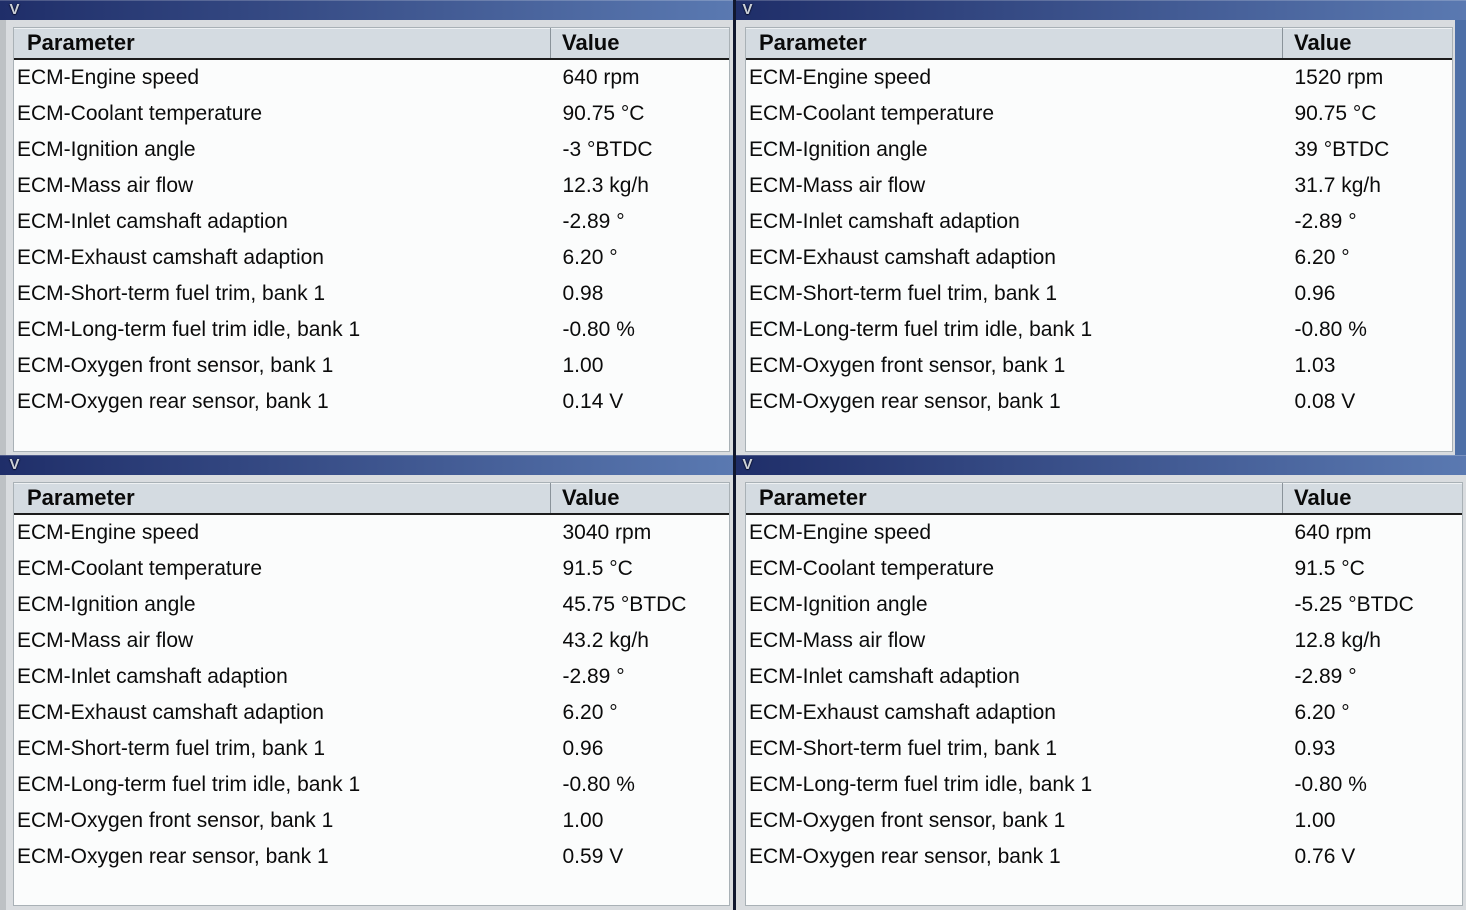 This screenshot has height=910, width=1466. Describe the element at coordinates (1337, 185) in the screenshot. I see `value-cell: 31.7 kg/h` at that location.